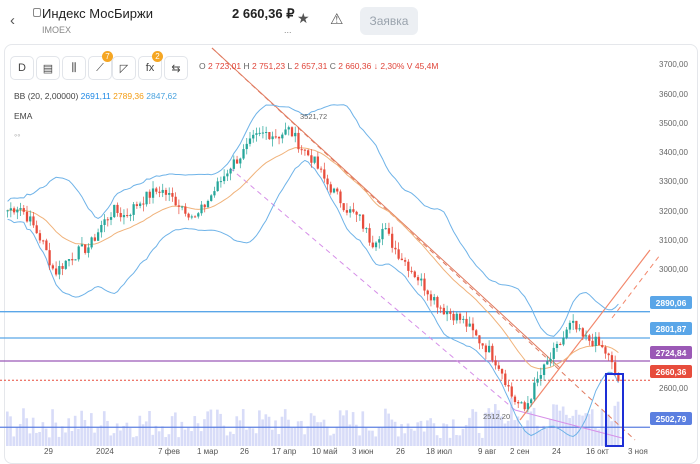  What do you see at coordinates (673, 240) in the screenshot?
I see `y-tick: 3100,00` at bounding box center [673, 240].